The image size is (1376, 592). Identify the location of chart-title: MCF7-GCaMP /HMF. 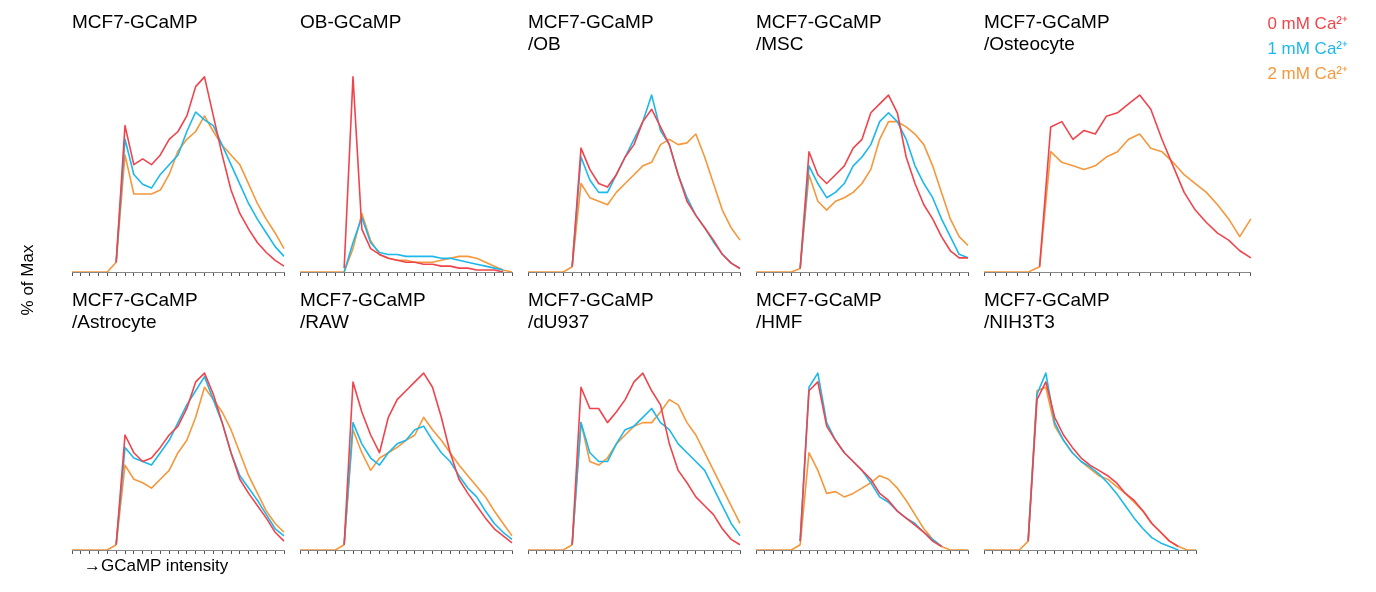
(819, 311).